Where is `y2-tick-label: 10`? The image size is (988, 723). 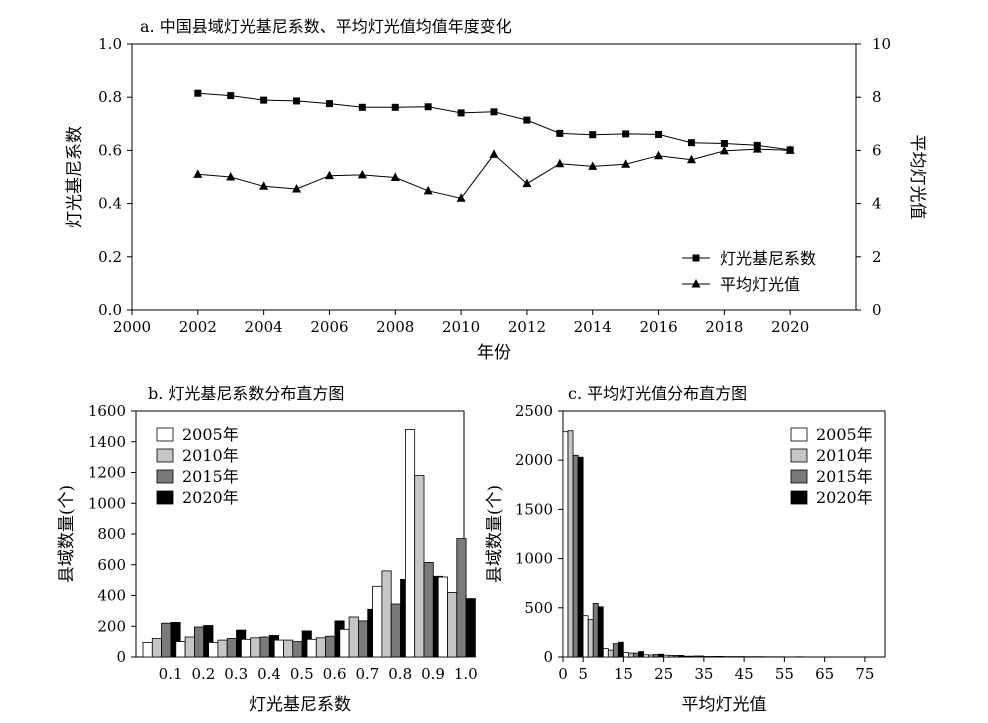
y2-tick-label: 10 is located at coordinates (881, 44).